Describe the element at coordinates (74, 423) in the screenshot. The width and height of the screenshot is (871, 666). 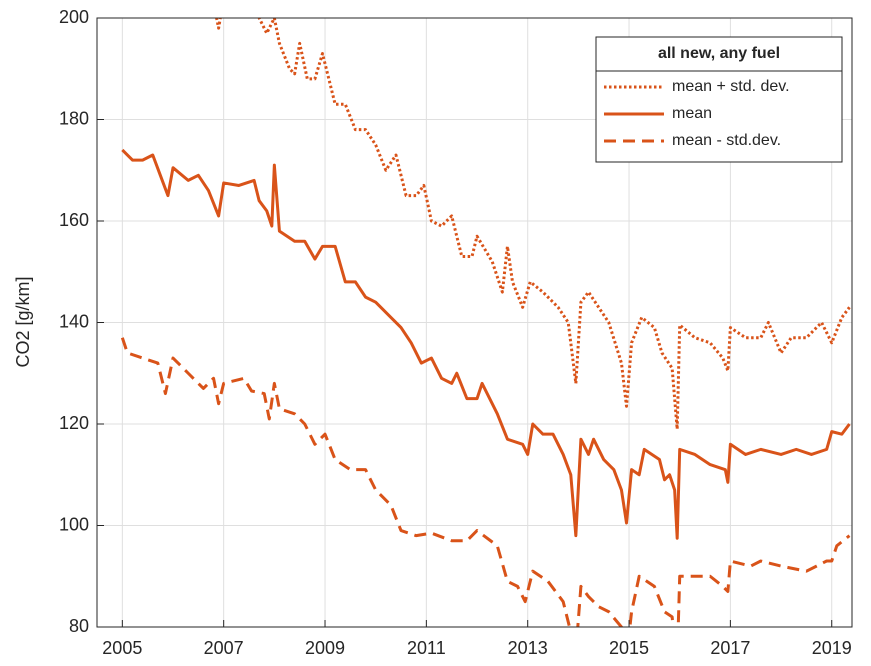
I see `y-tick-label: 120` at that location.